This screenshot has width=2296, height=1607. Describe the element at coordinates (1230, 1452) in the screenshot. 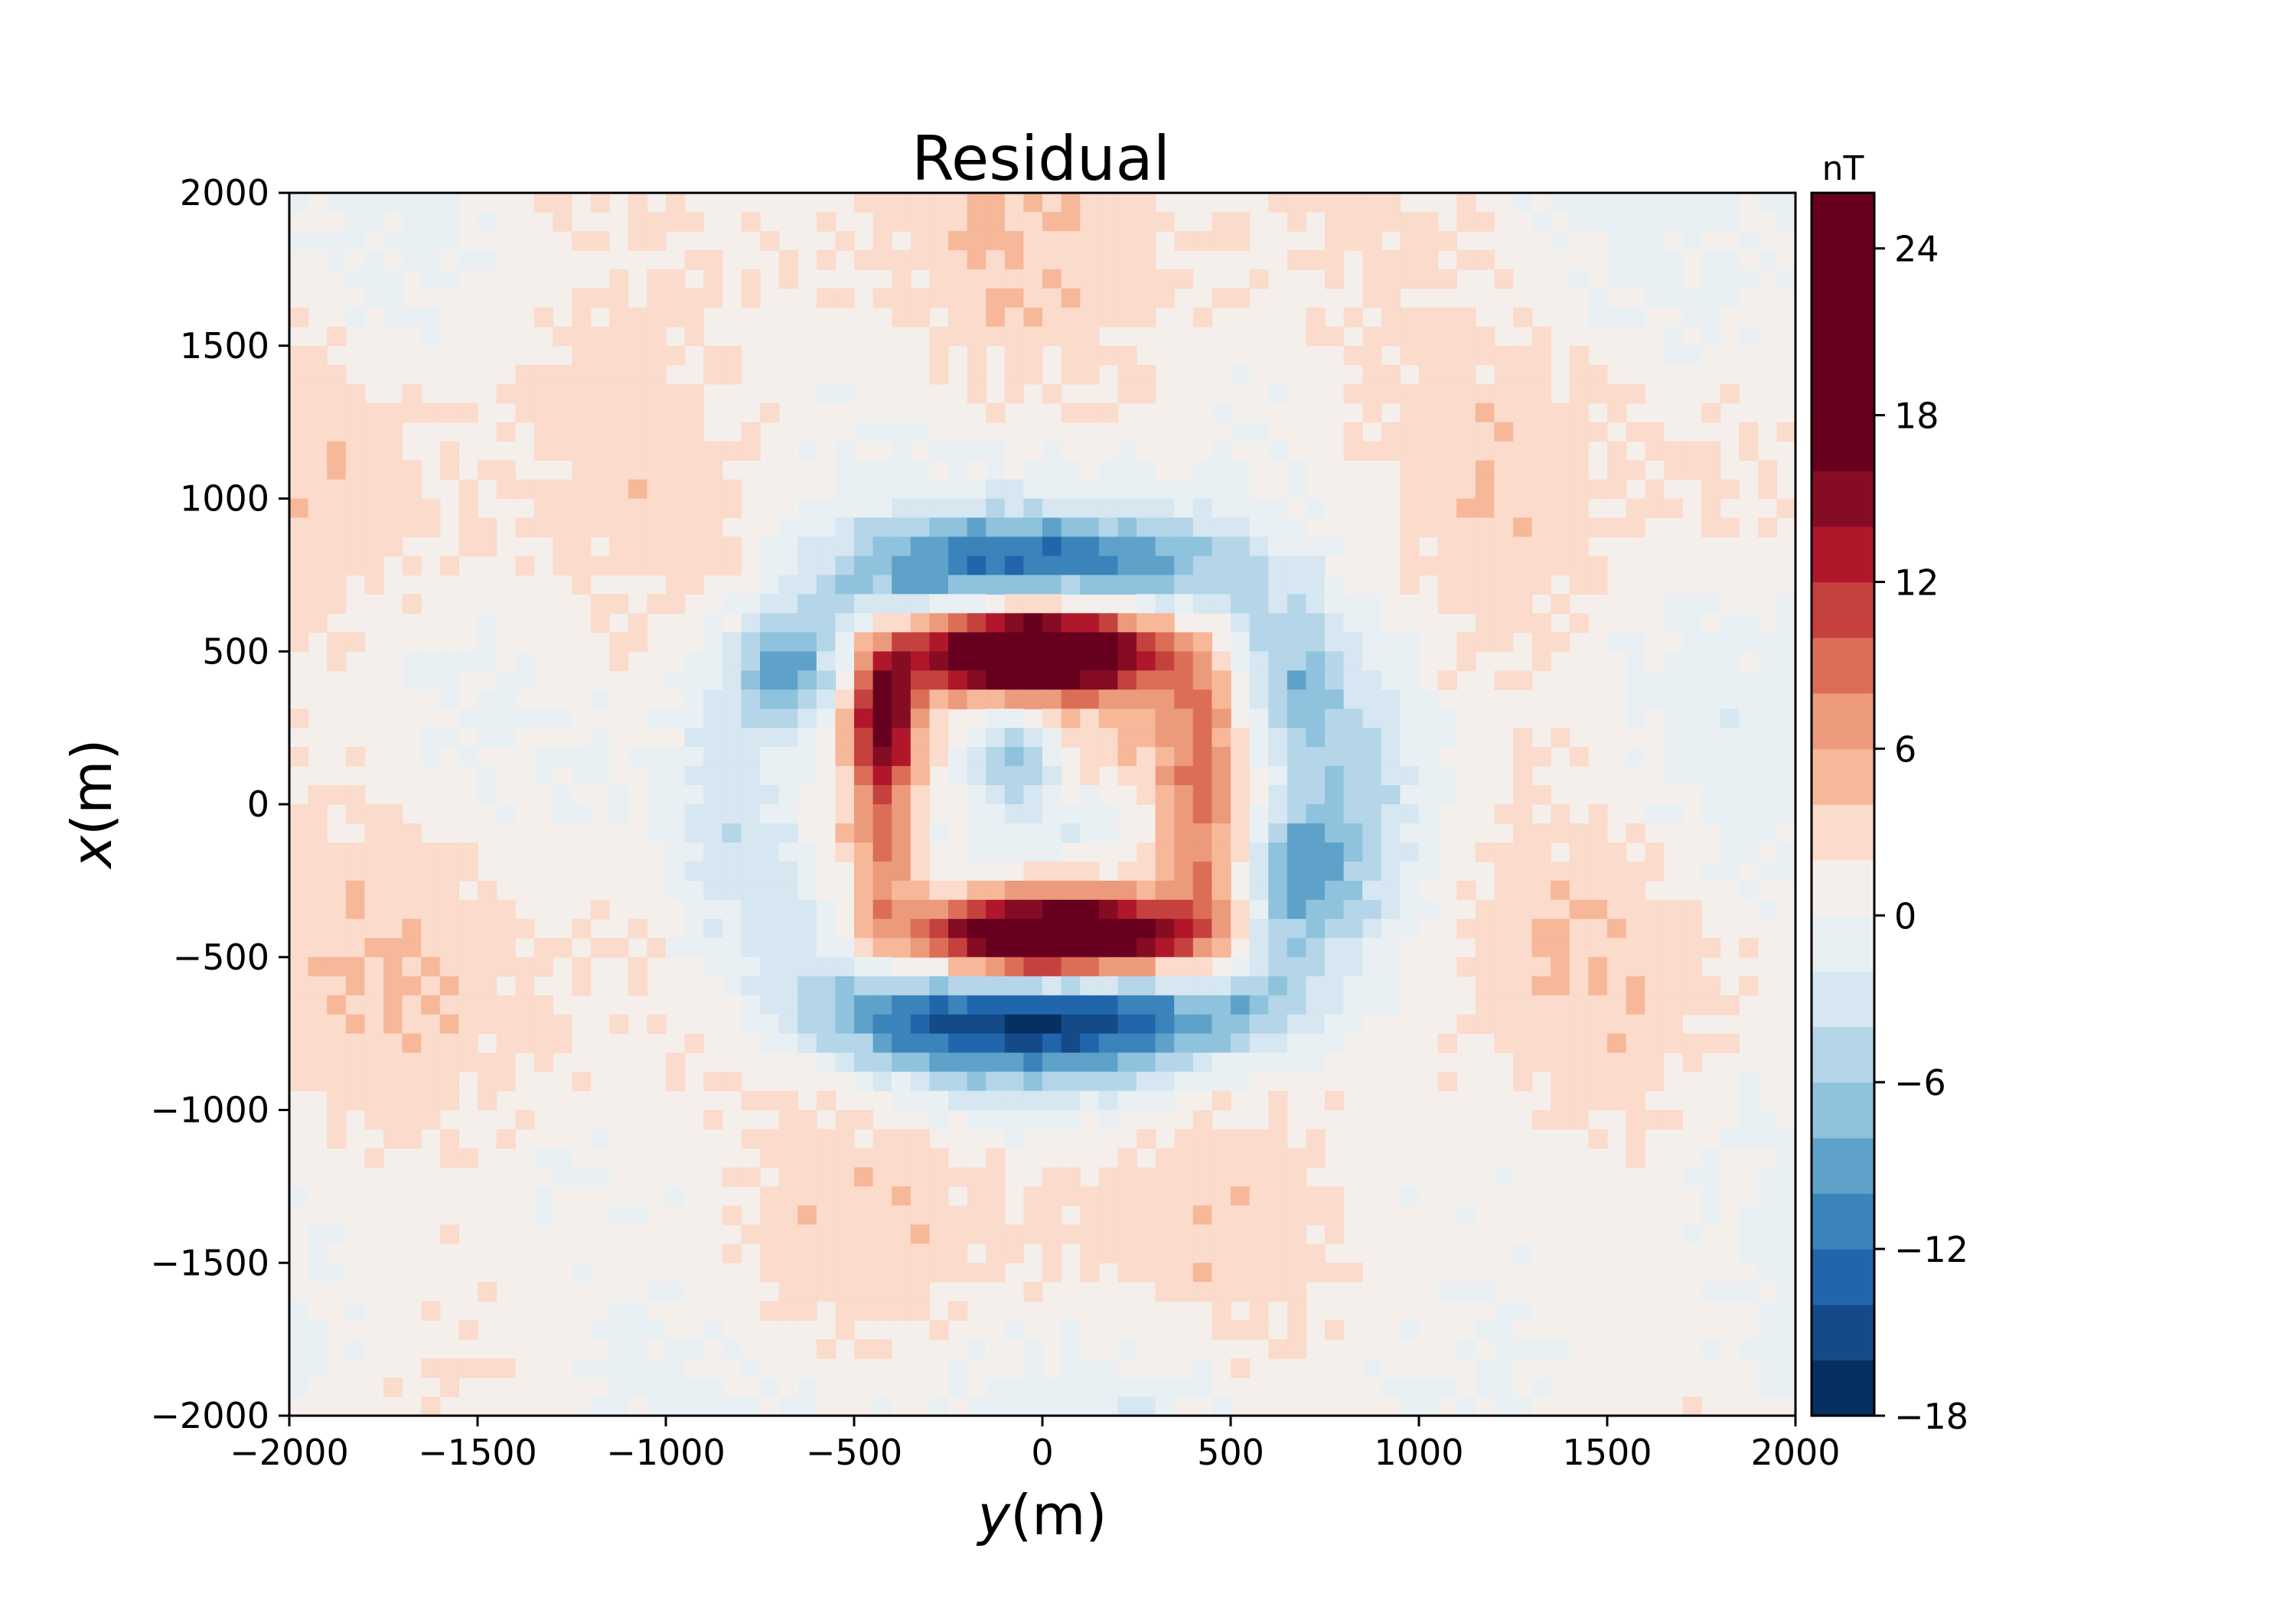

I see `x-tick-label: 500` at that location.